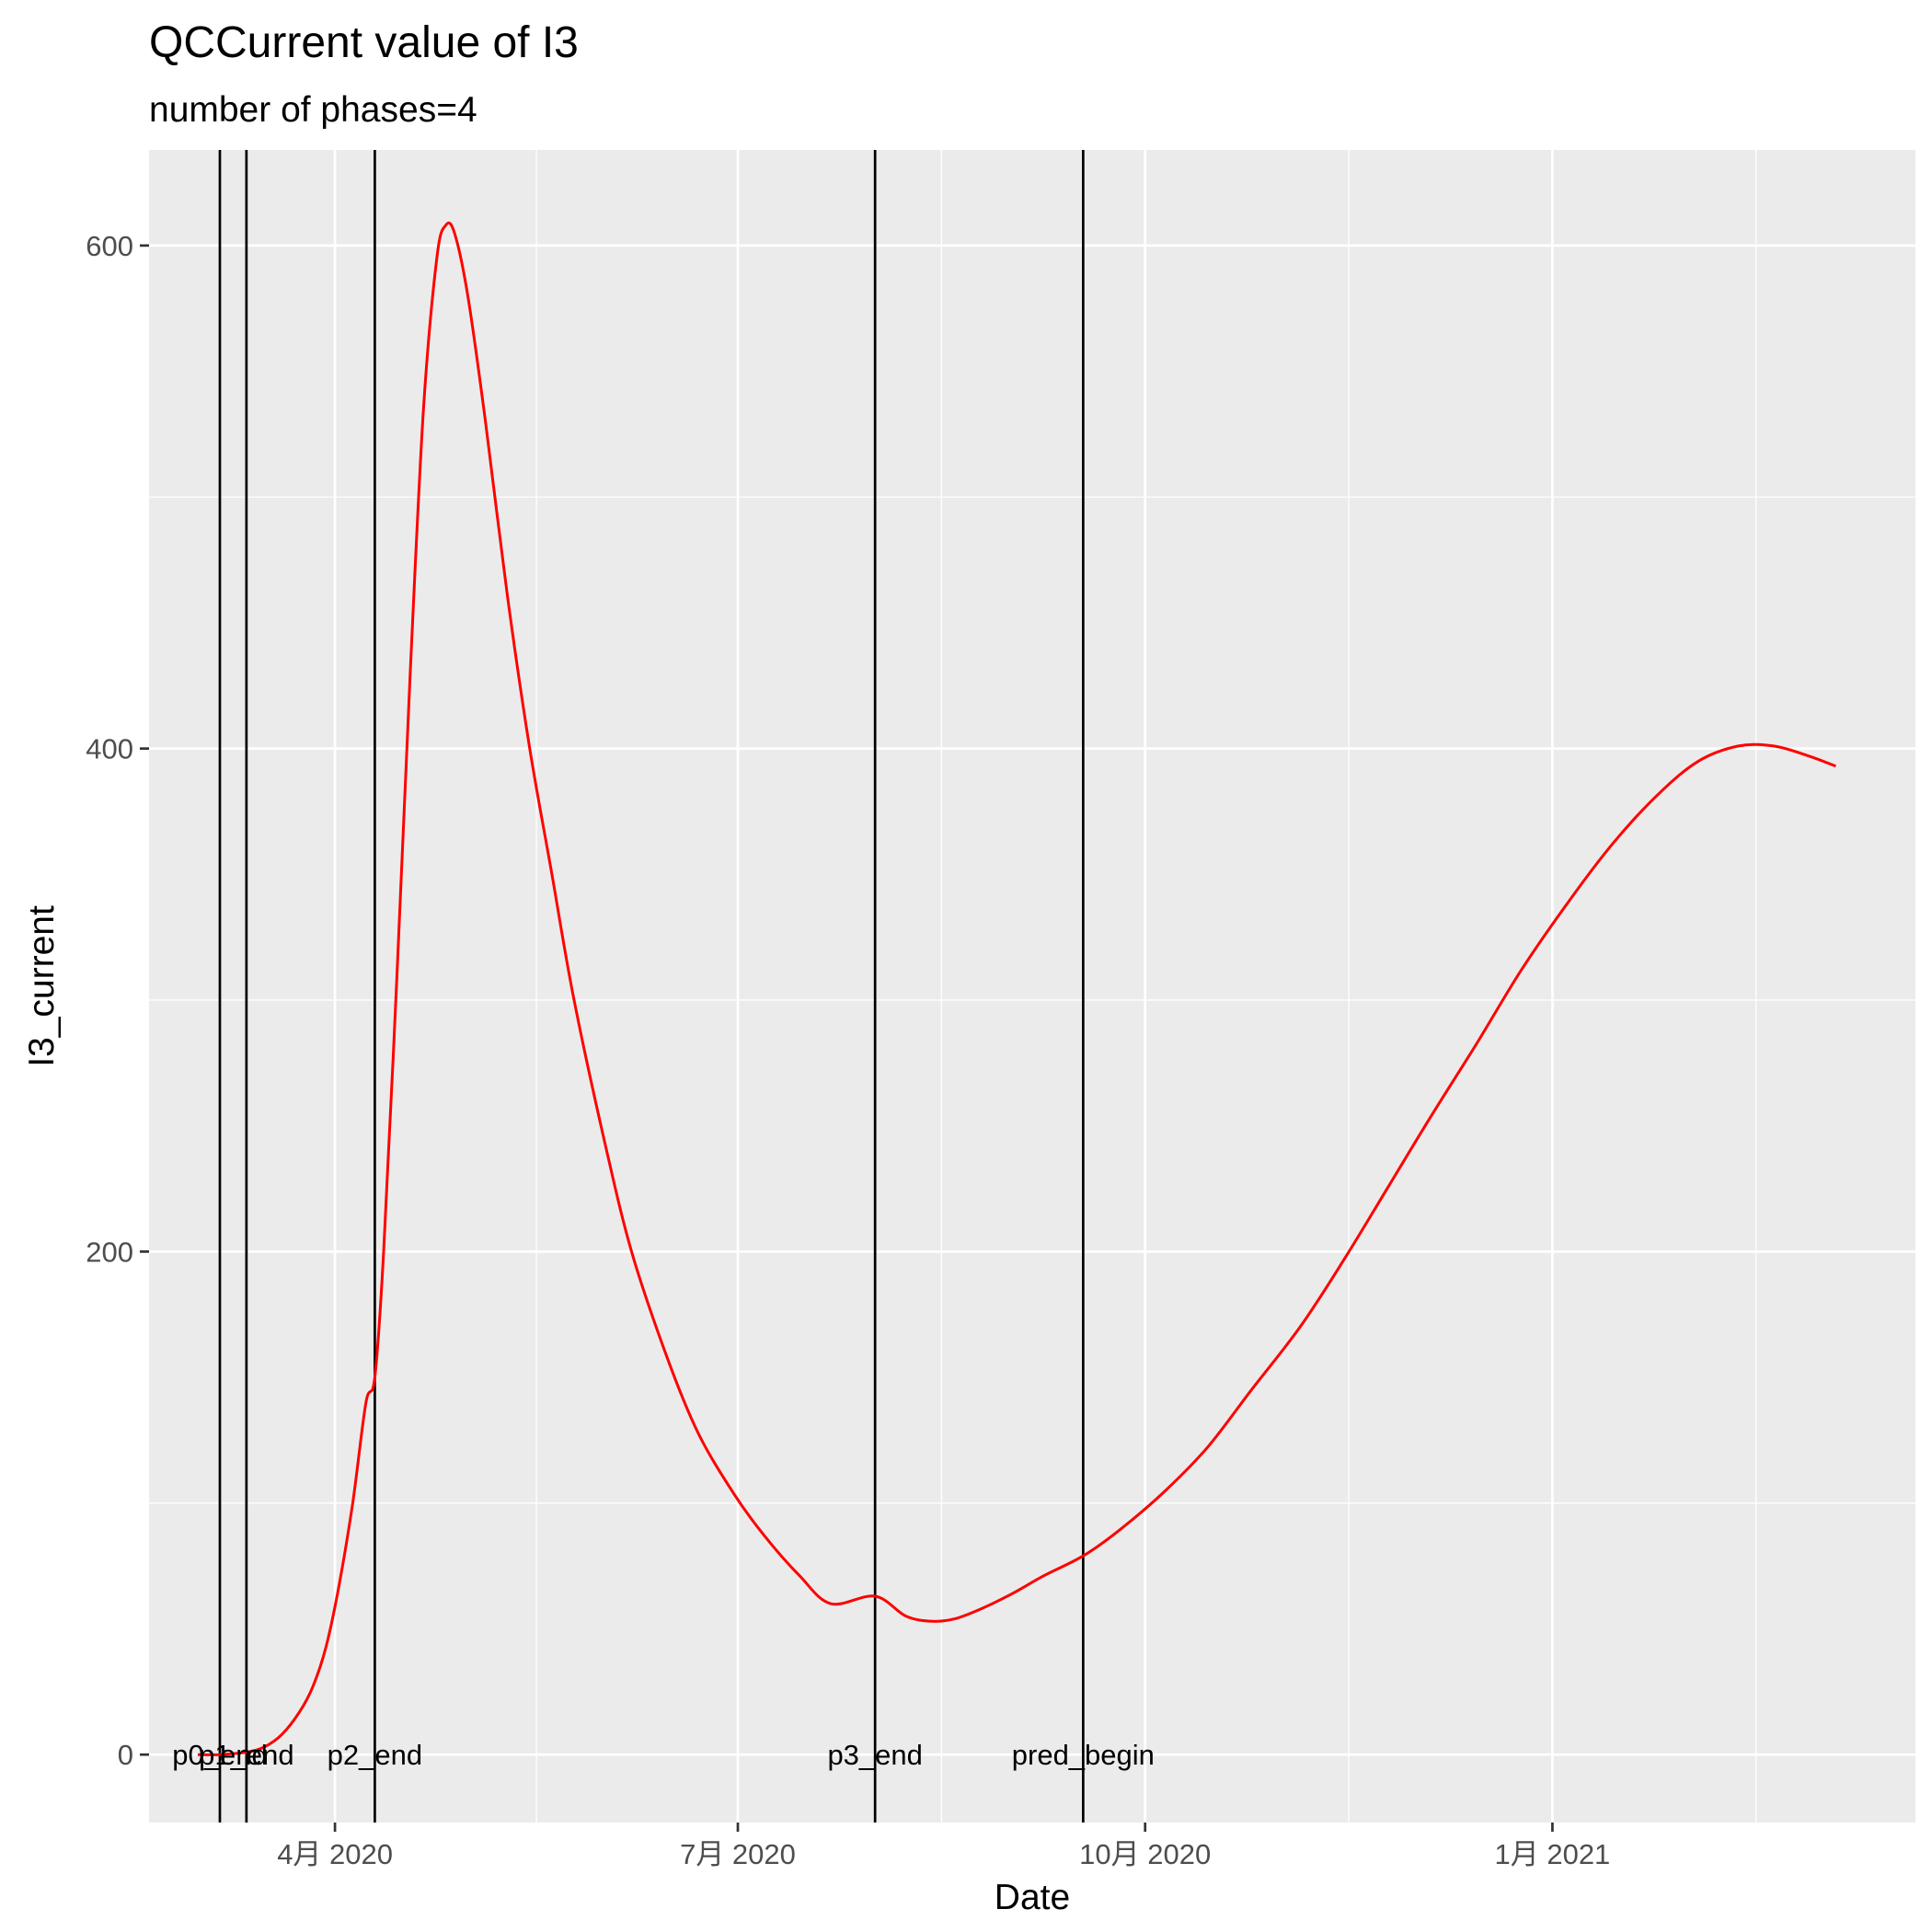 The image size is (1932, 1932). What do you see at coordinates (335, 1854) in the screenshot?
I see `x-tick-label: 4月 2020` at bounding box center [335, 1854].